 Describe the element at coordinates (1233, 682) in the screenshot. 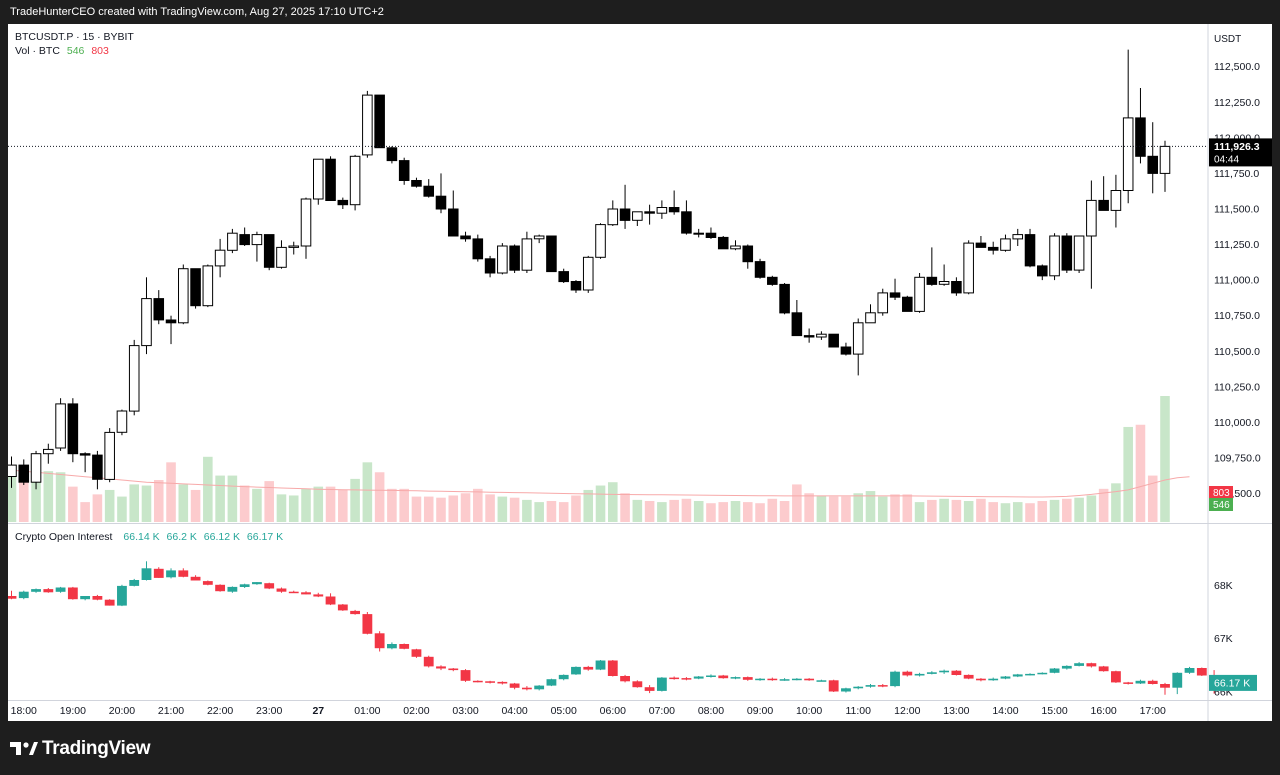

I see `oi-current-tag` at that location.